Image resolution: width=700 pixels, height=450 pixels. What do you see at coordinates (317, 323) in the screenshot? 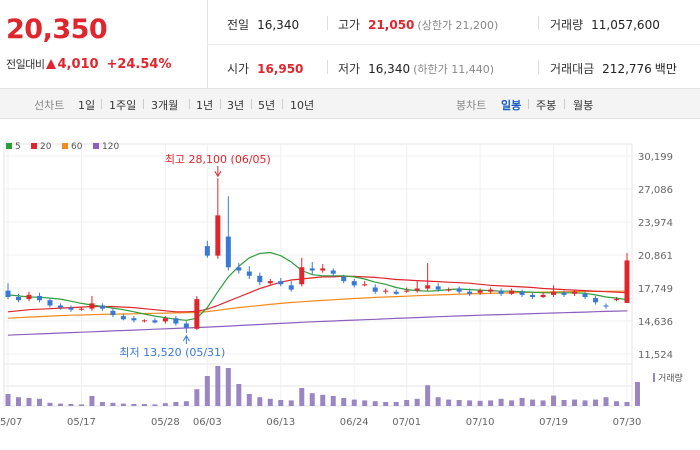
I see `ma120-line` at bounding box center [317, 323].